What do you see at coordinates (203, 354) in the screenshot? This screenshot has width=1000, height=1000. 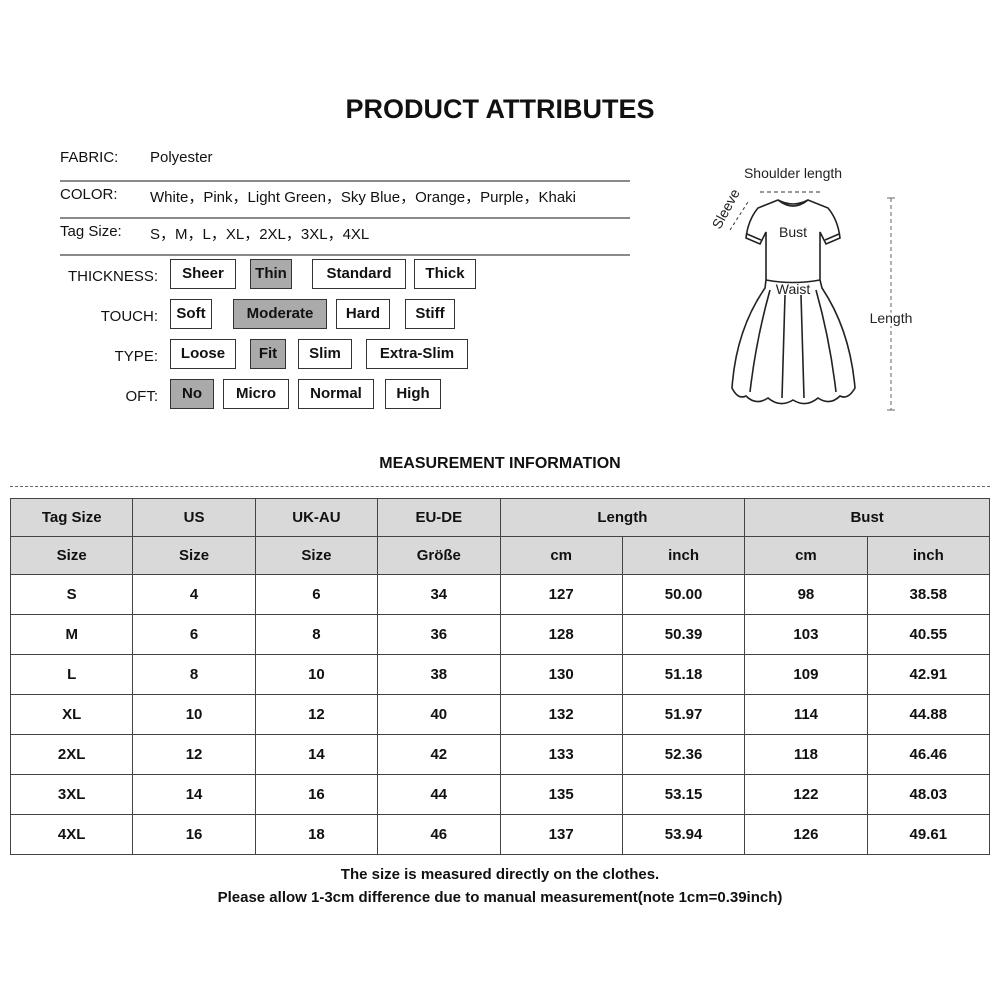 I see `option-type-loose: Loose` at bounding box center [203, 354].